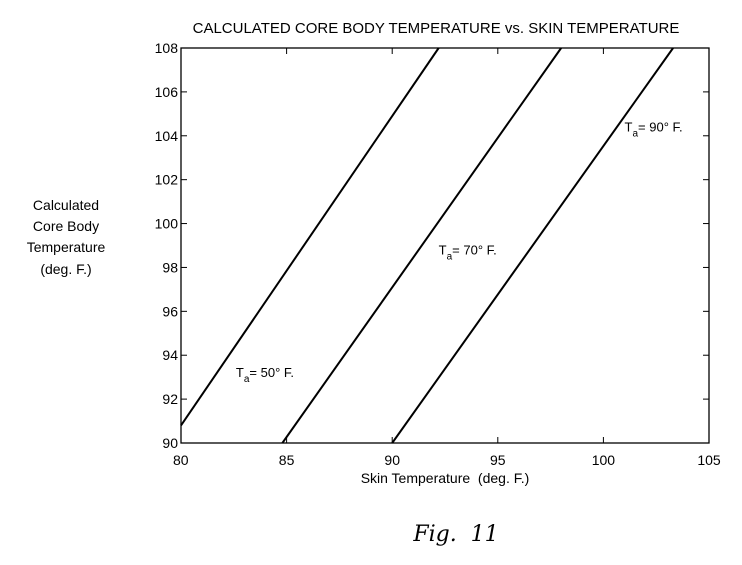  I want to click on y-axis-label-line: (deg. F.), so click(65, 269).